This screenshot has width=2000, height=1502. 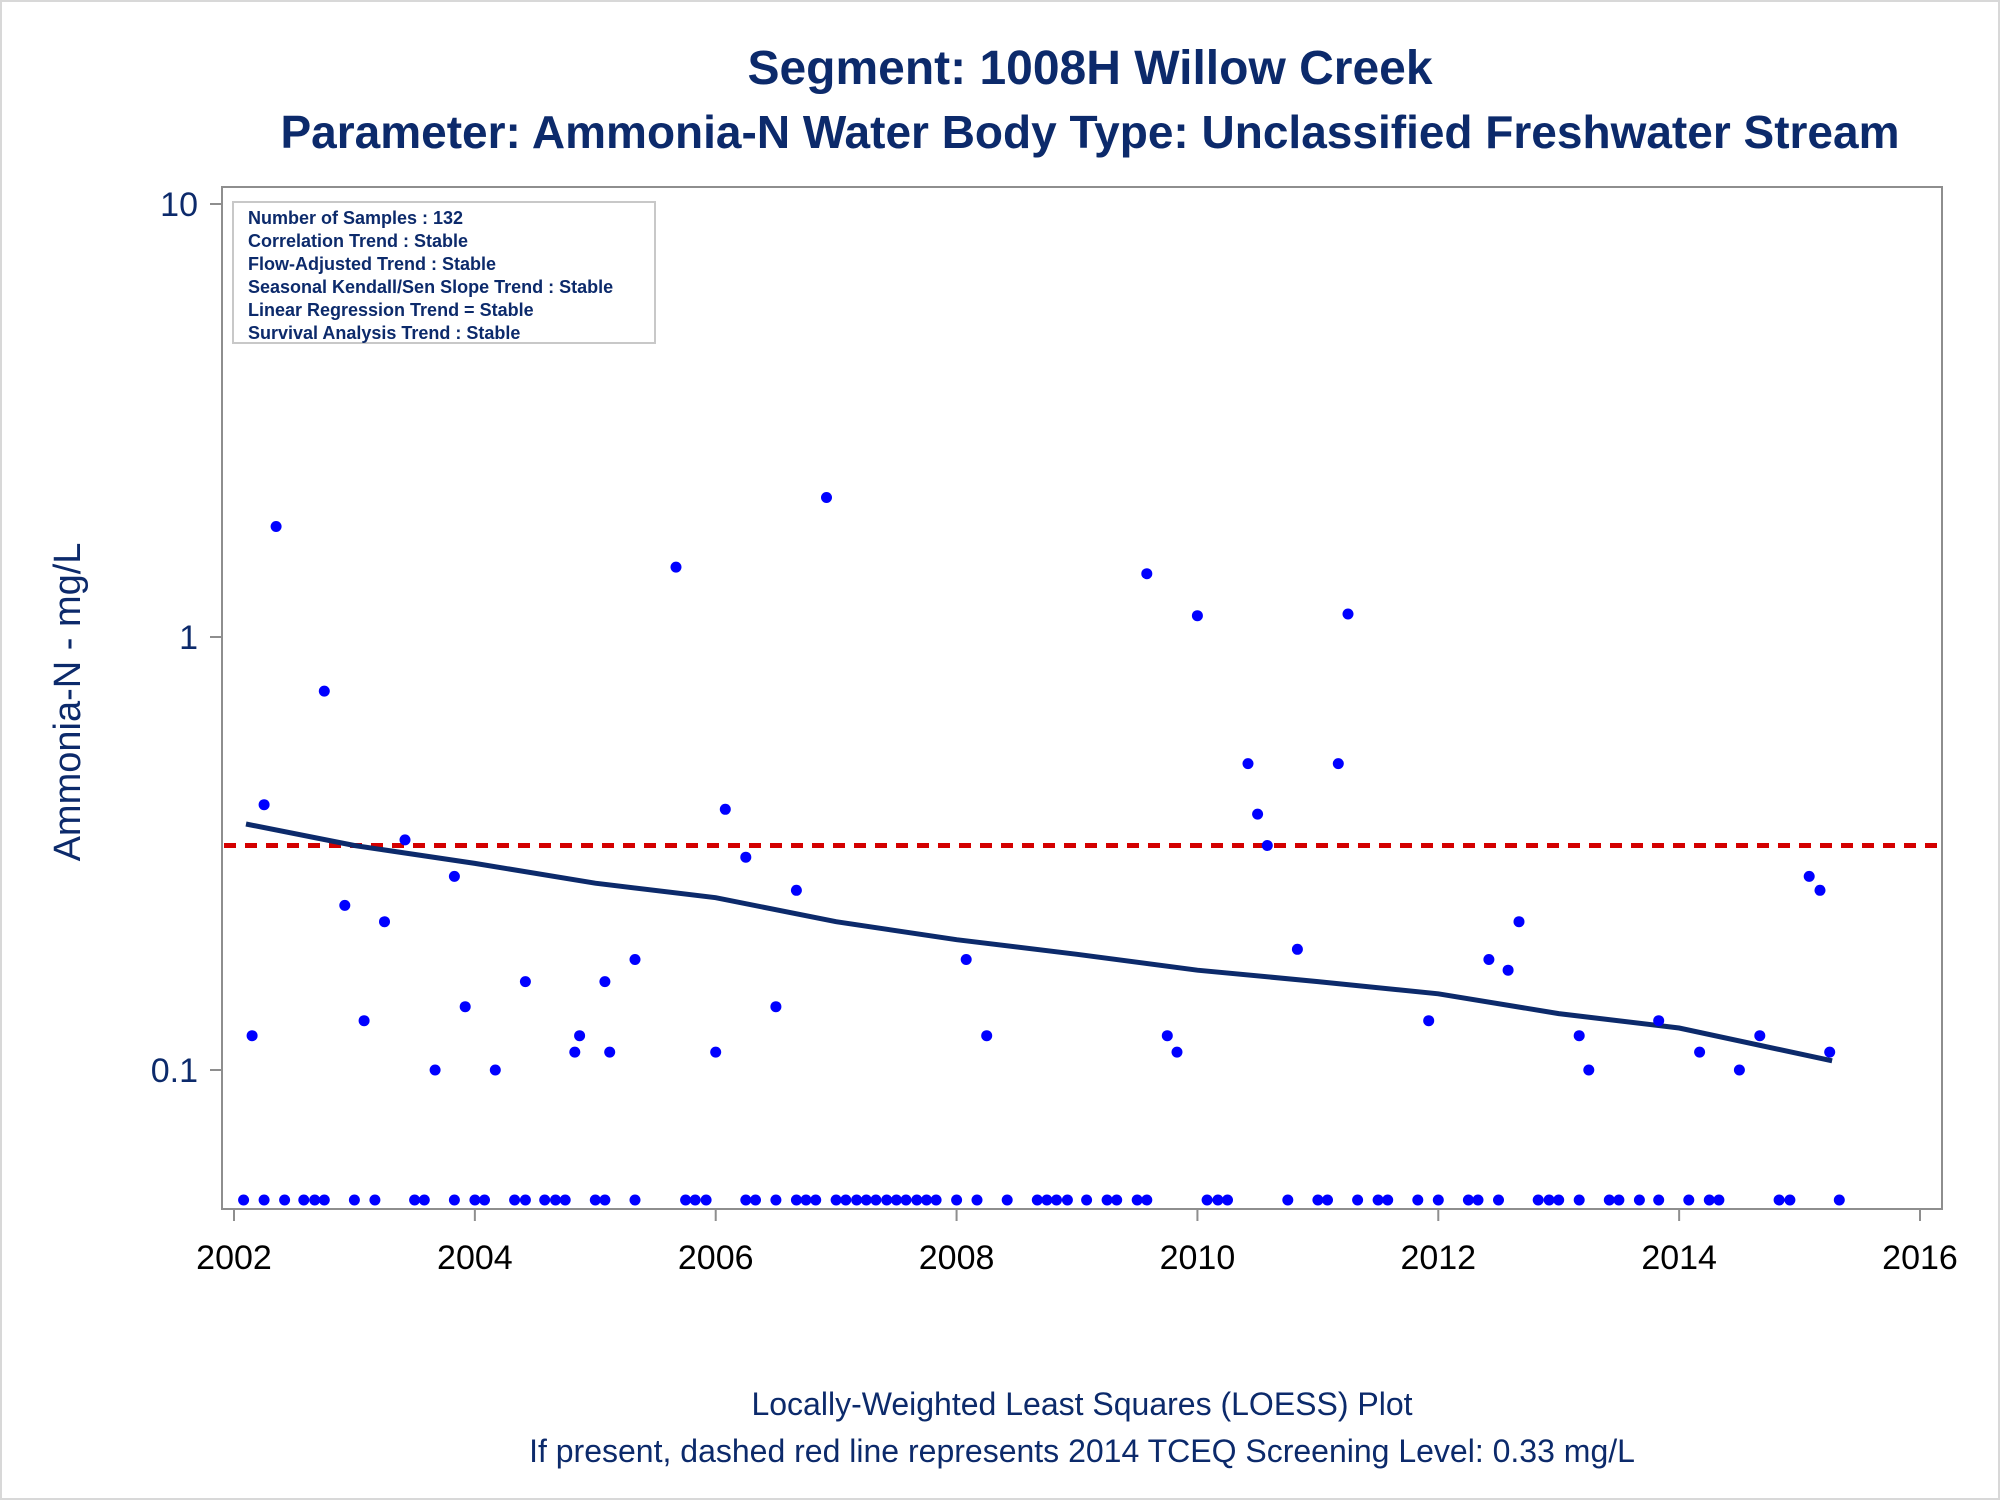 I want to click on stats-box-frame, so click(x=444, y=272).